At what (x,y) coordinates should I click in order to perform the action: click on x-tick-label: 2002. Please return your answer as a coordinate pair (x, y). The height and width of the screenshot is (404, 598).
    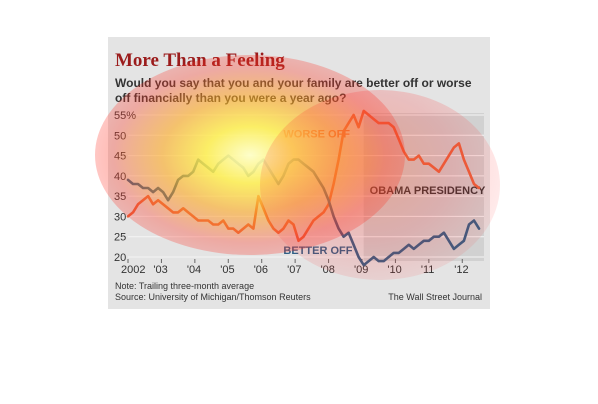
    Looking at the image, I should click on (133, 270).